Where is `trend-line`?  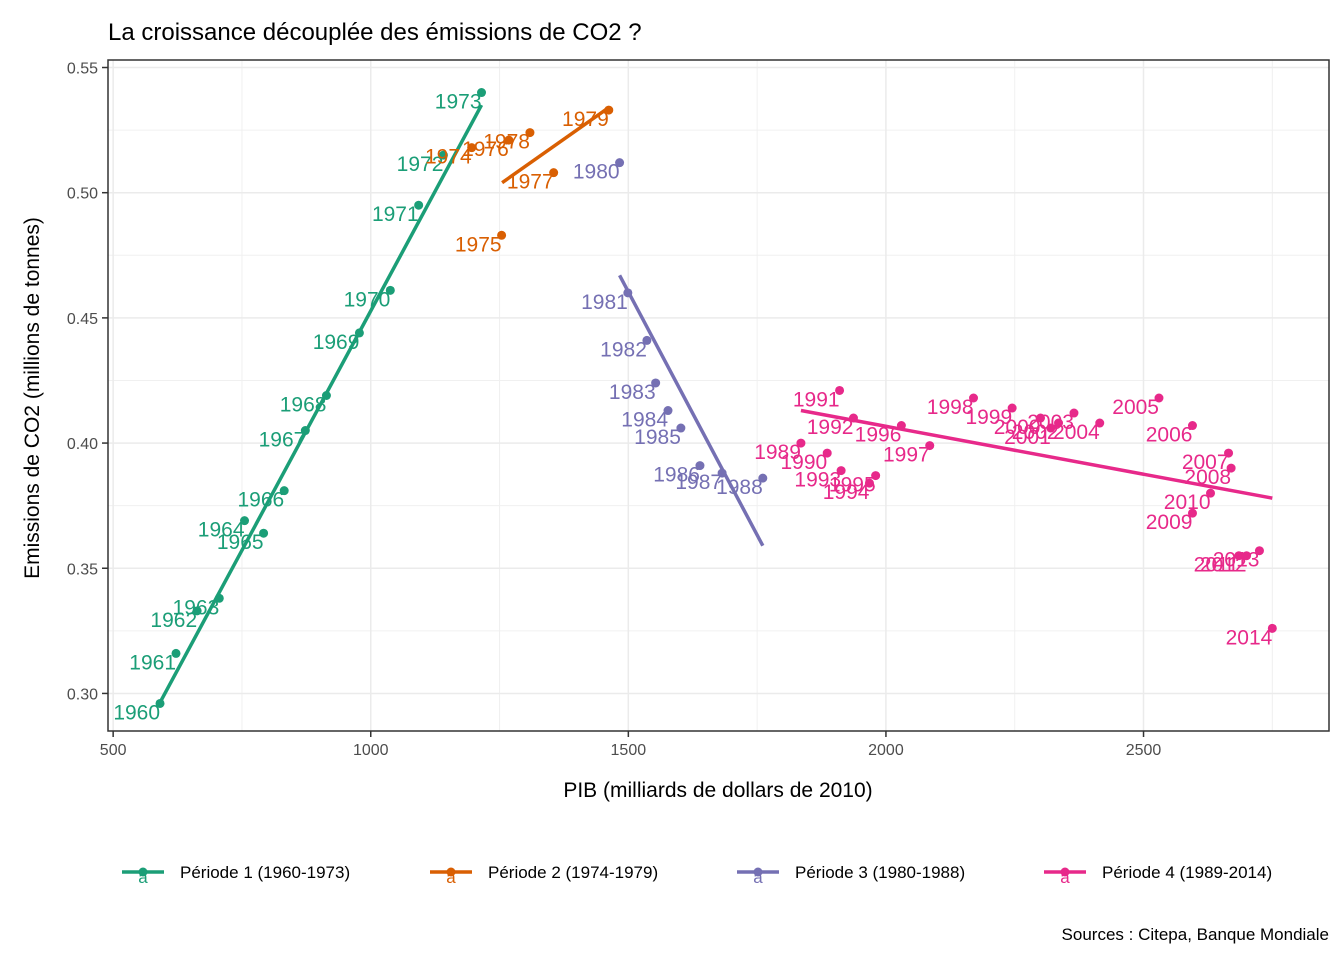
trend-line is located at coordinates (1036, 454).